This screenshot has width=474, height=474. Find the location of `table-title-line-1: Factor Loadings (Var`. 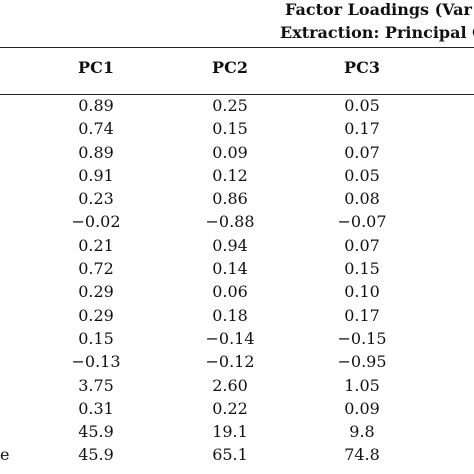

table-title-line-1: Factor Loadings (Var is located at coordinates (378, 9).